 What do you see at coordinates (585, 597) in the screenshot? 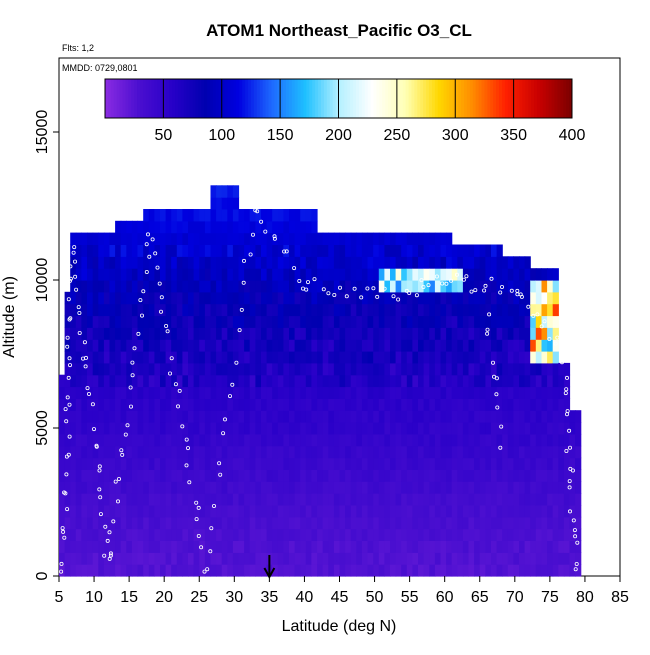
I see `x-tick-label: 80` at bounding box center [585, 597].